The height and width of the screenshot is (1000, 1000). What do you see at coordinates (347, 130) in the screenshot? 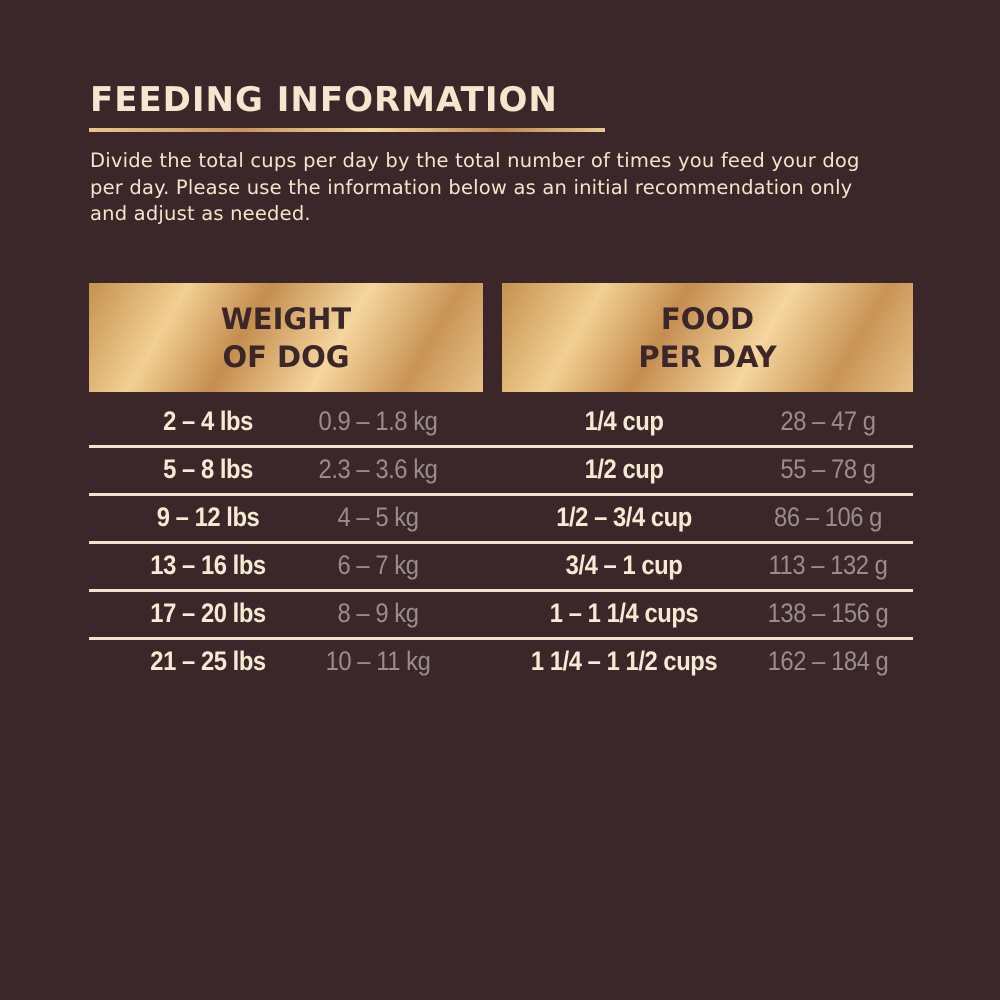
I see `title-divider` at bounding box center [347, 130].